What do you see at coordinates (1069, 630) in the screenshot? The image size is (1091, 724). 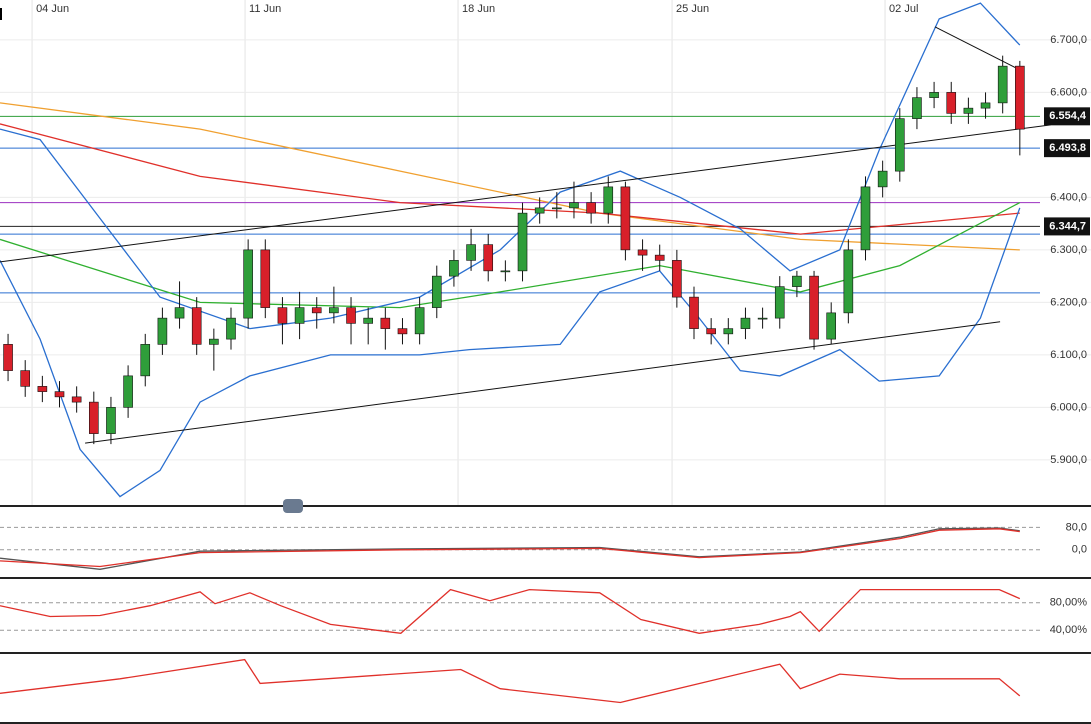 I see `panel-tick-label: 40,00%` at bounding box center [1069, 630].